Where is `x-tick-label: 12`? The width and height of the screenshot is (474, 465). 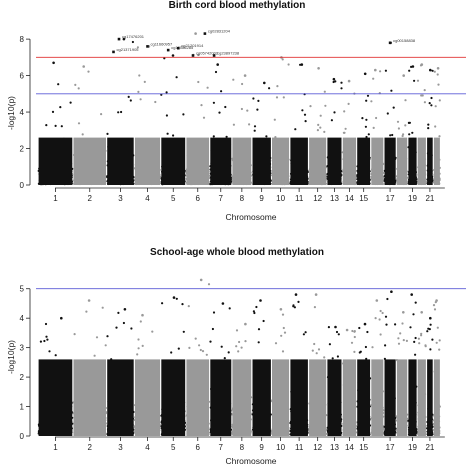 x-tick-label: 12 is located at coordinates (317, 198).